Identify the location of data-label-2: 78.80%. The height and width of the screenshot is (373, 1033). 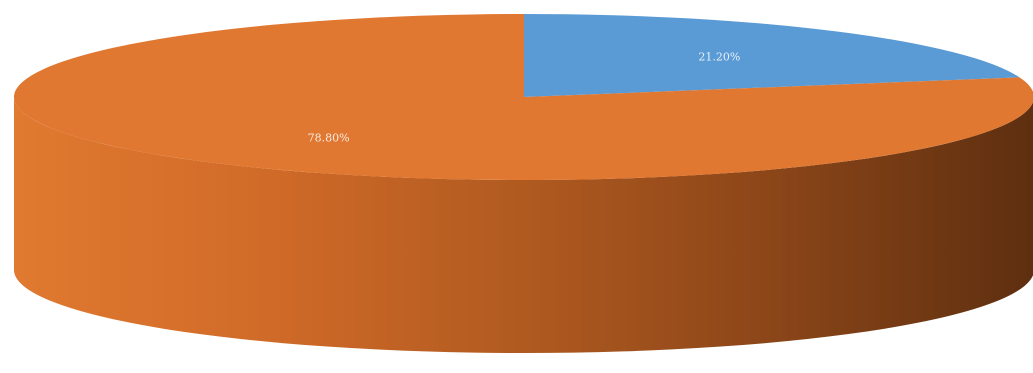
(329, 137).